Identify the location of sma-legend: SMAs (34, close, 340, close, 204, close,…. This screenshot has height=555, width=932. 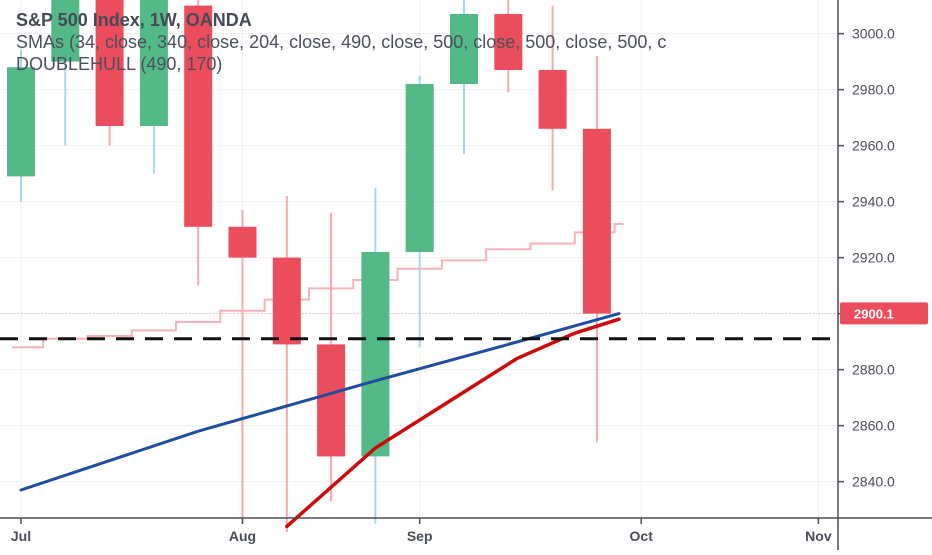
(341, 42).